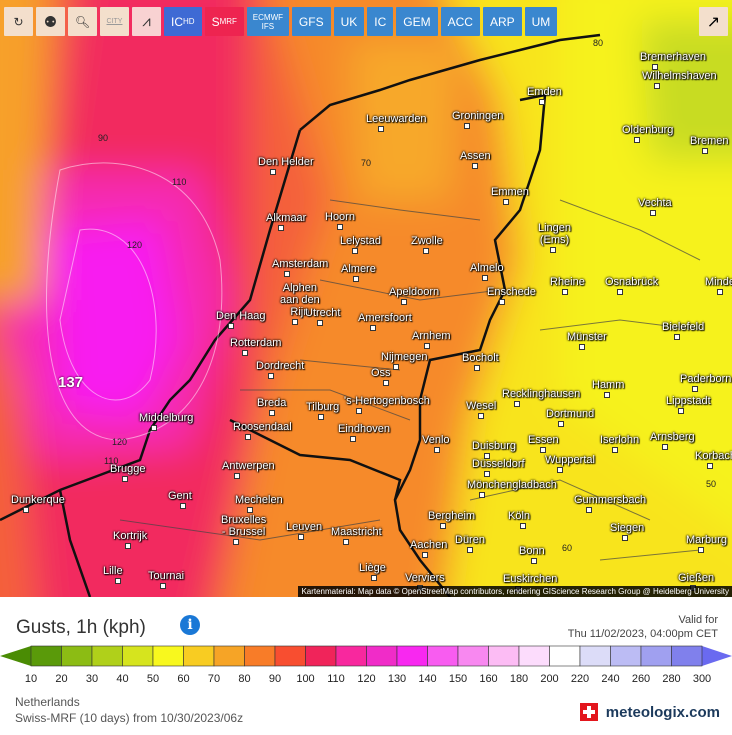 This screenshot has height=735, width=732. I want to click on city-label: Bergheim, so click(452, 516).